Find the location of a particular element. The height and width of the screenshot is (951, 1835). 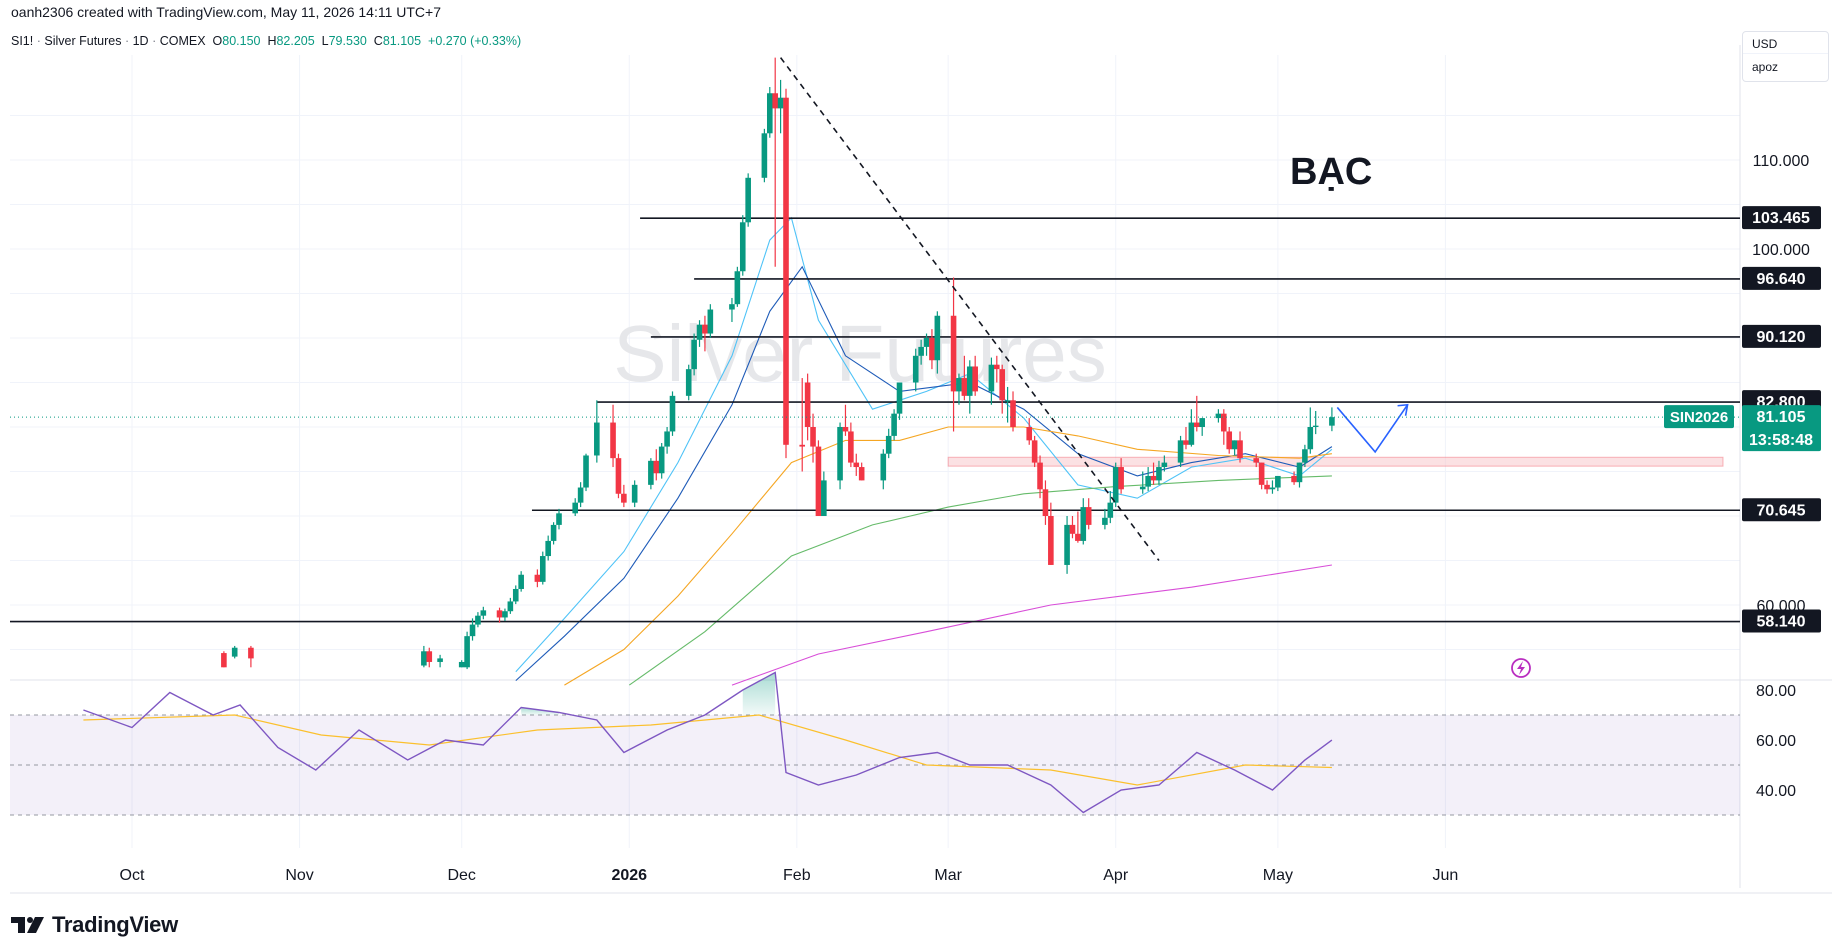

sma-200-line is located at coordinates (1031, 625).